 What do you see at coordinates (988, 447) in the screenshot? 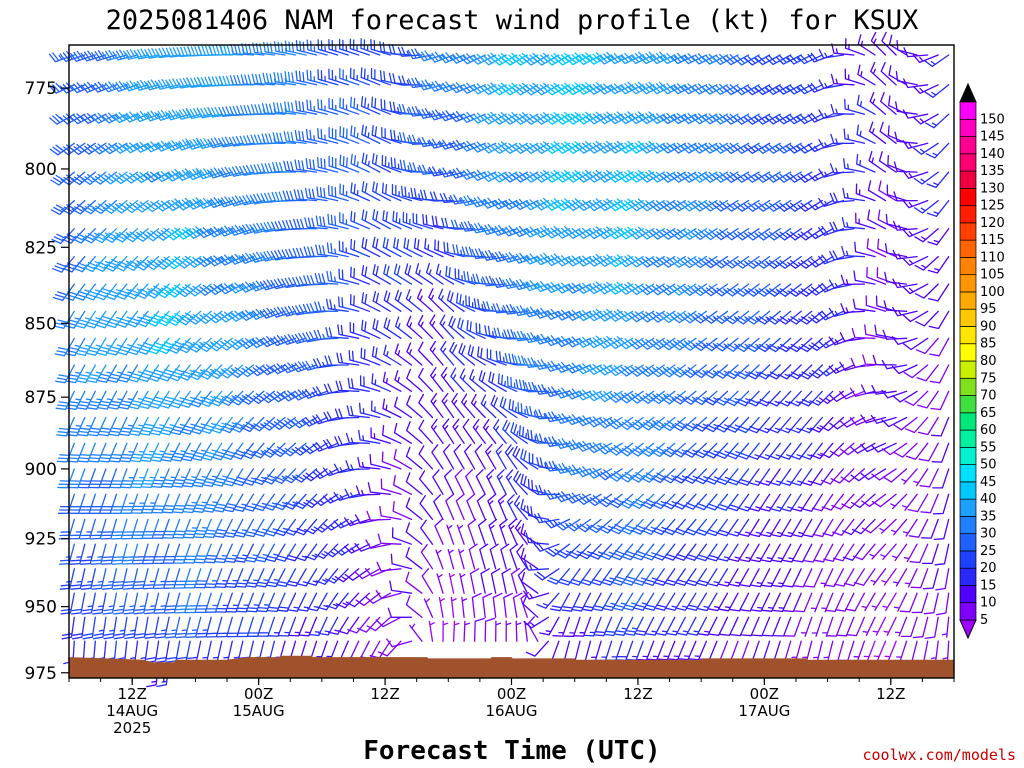
I see `colorbar-label: 55` at bounding box center [988, 447].